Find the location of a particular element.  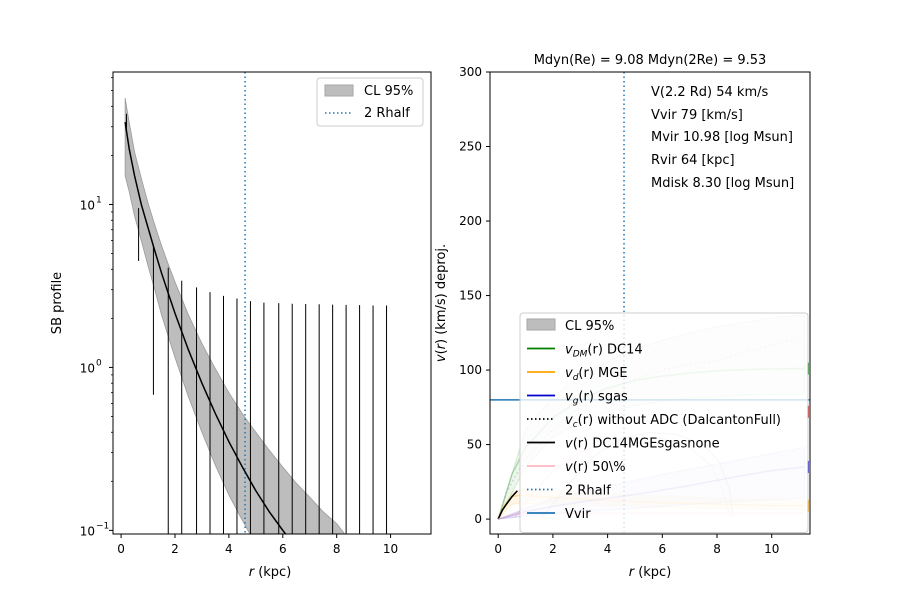

velocity-legend-label-6: v(r) 50\% is located at coordinates (595, 467).